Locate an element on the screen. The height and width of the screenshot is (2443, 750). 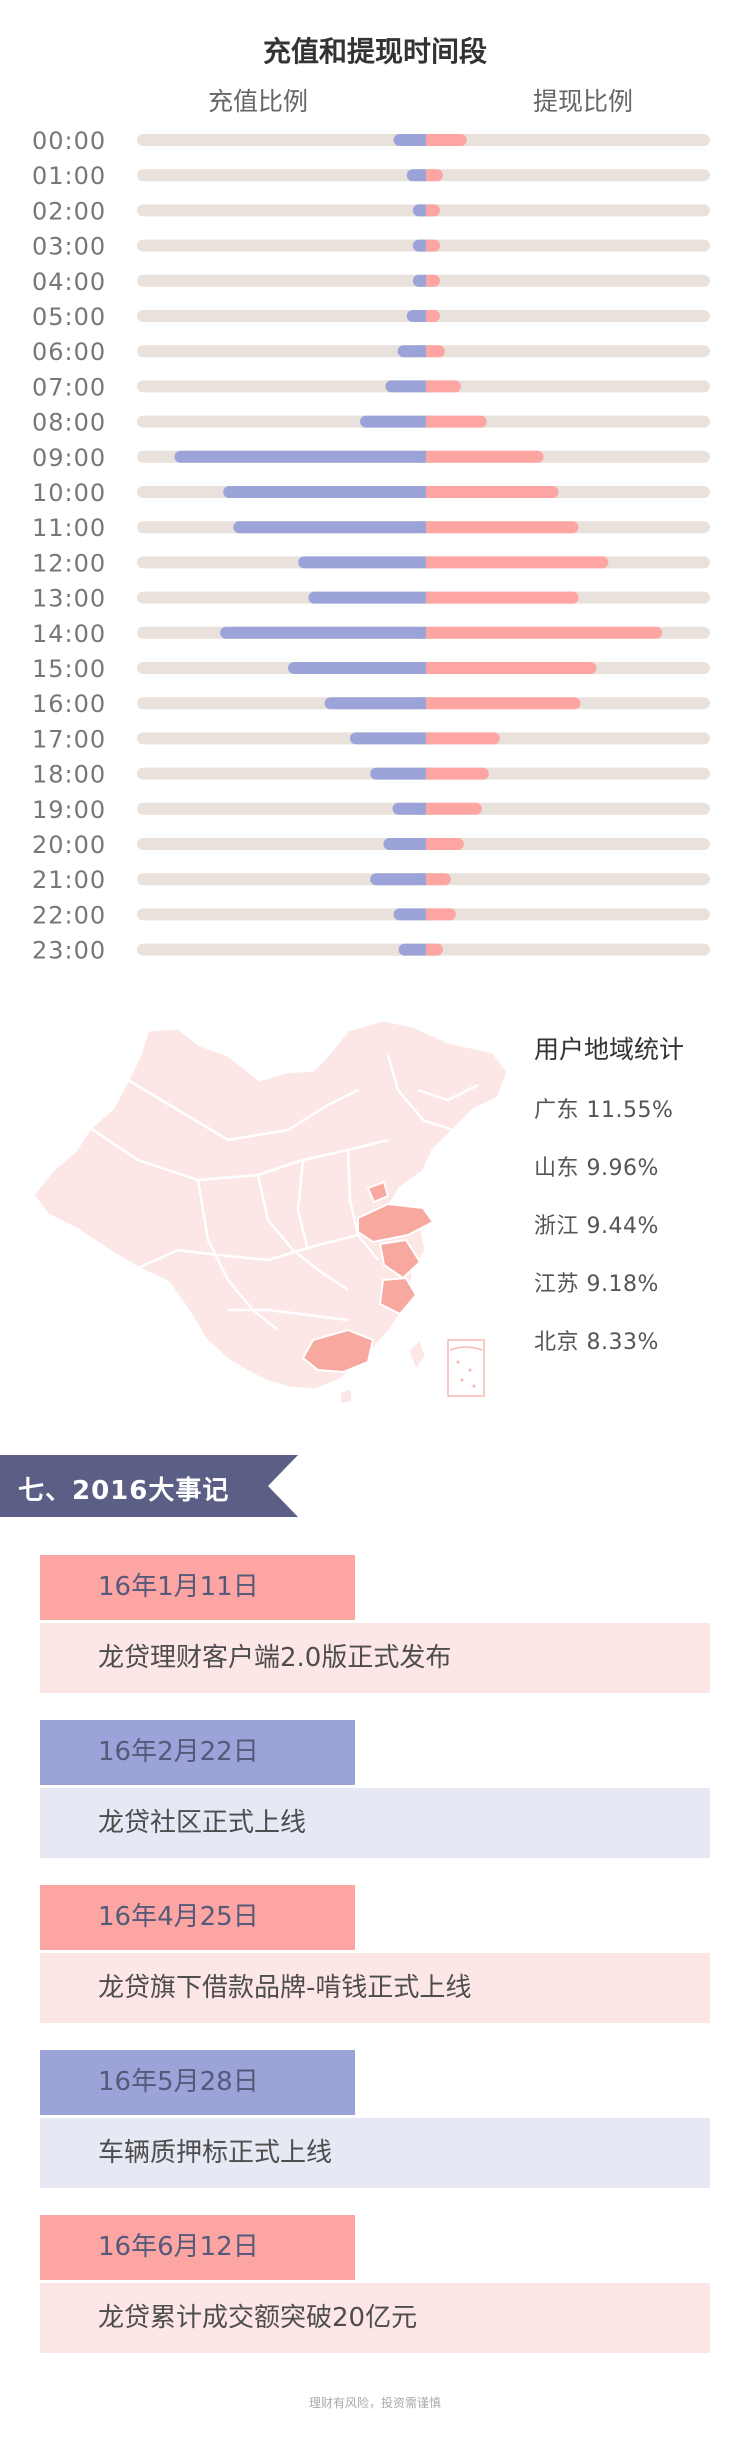
section-header-ribbon is located at coordinates (149, 1486).